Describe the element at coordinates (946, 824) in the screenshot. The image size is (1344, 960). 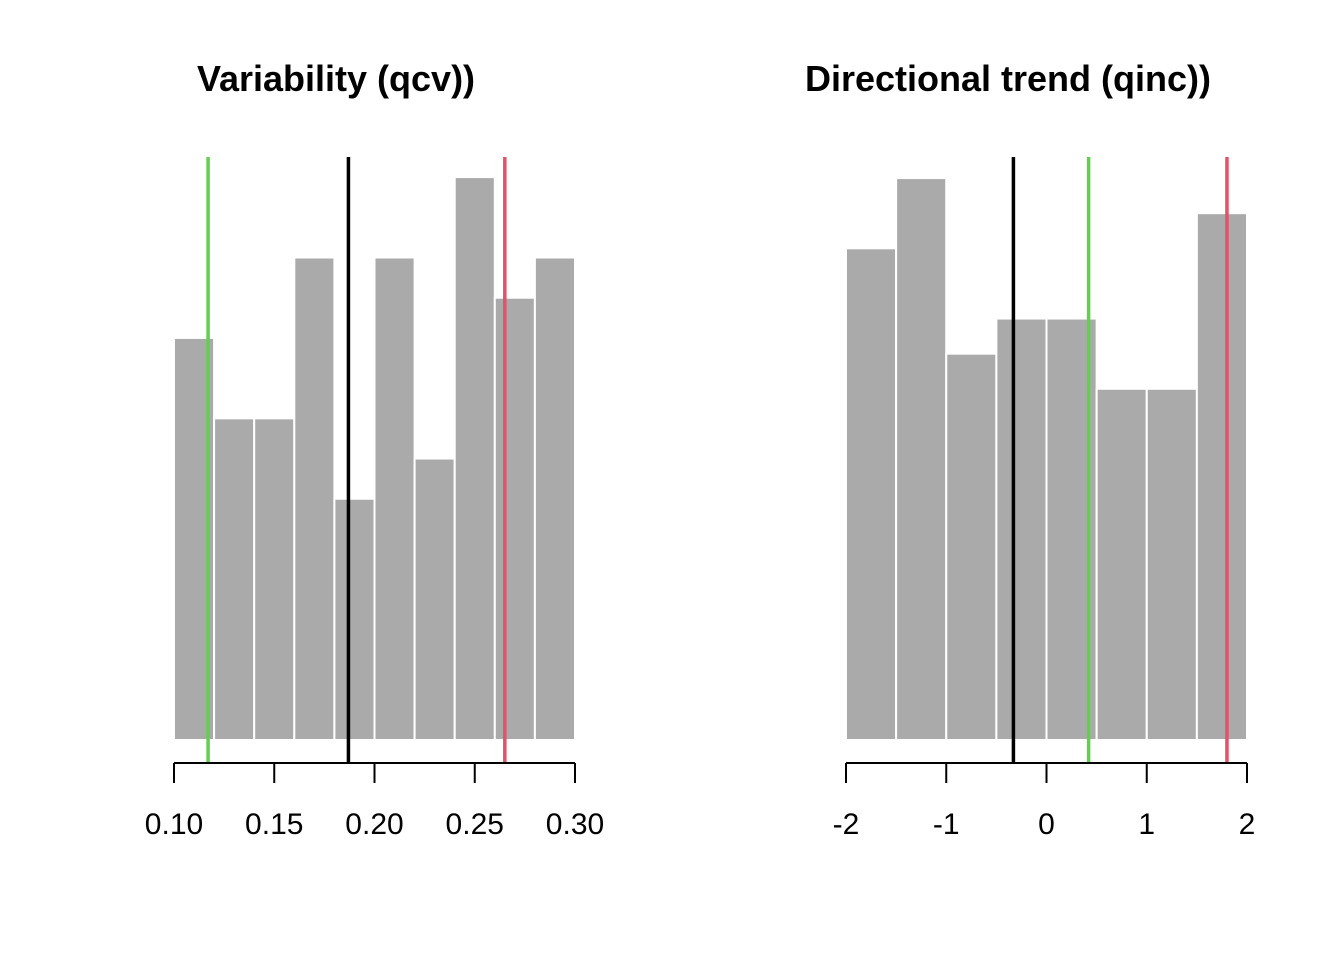
I see `x-tick-label: -1` at that location.